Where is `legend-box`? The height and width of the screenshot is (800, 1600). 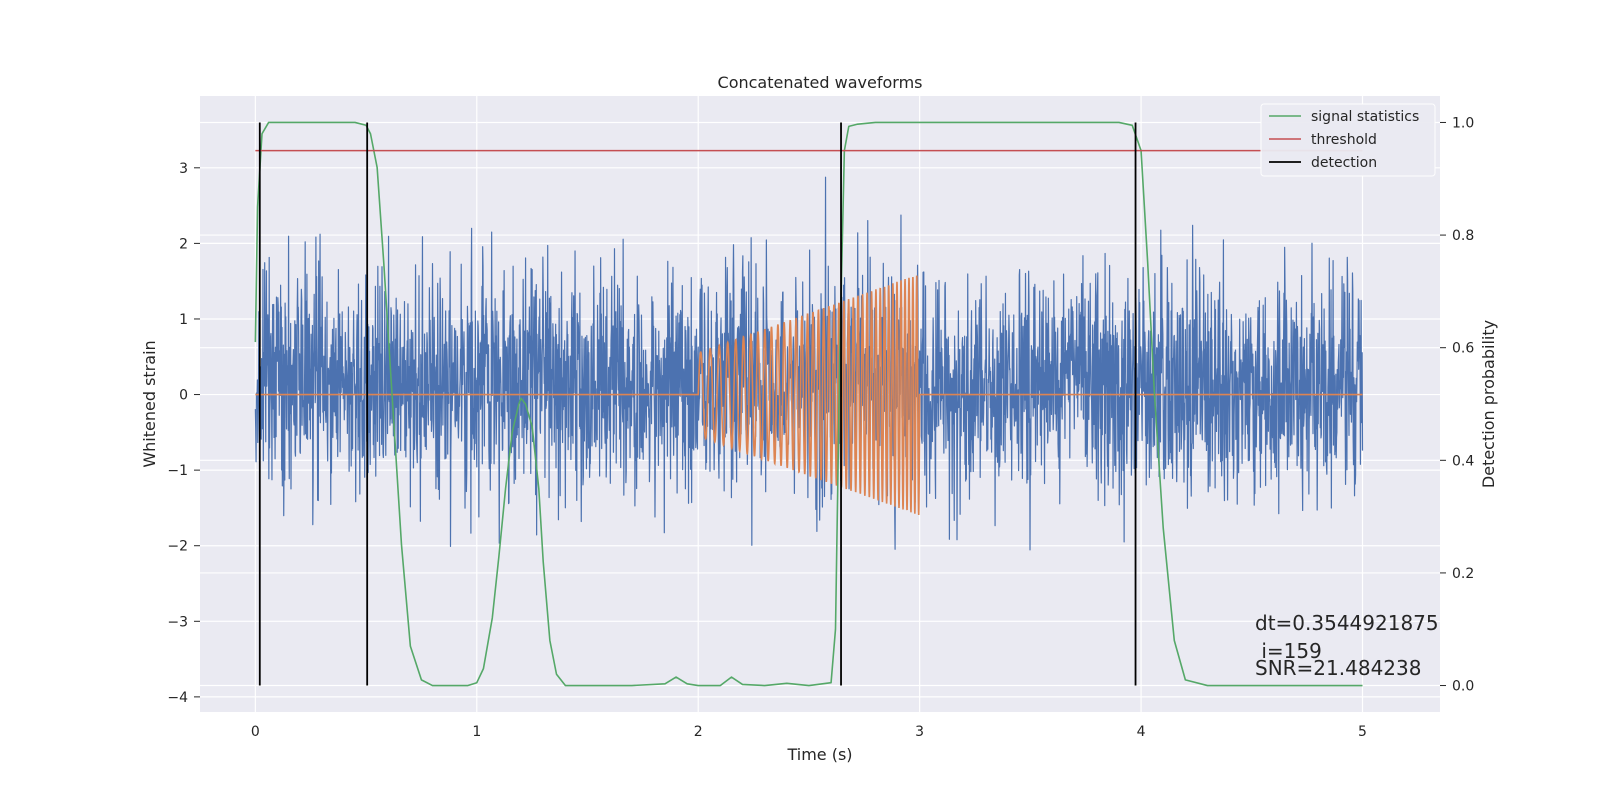 legend-box is located at coordinates (1348, 140).